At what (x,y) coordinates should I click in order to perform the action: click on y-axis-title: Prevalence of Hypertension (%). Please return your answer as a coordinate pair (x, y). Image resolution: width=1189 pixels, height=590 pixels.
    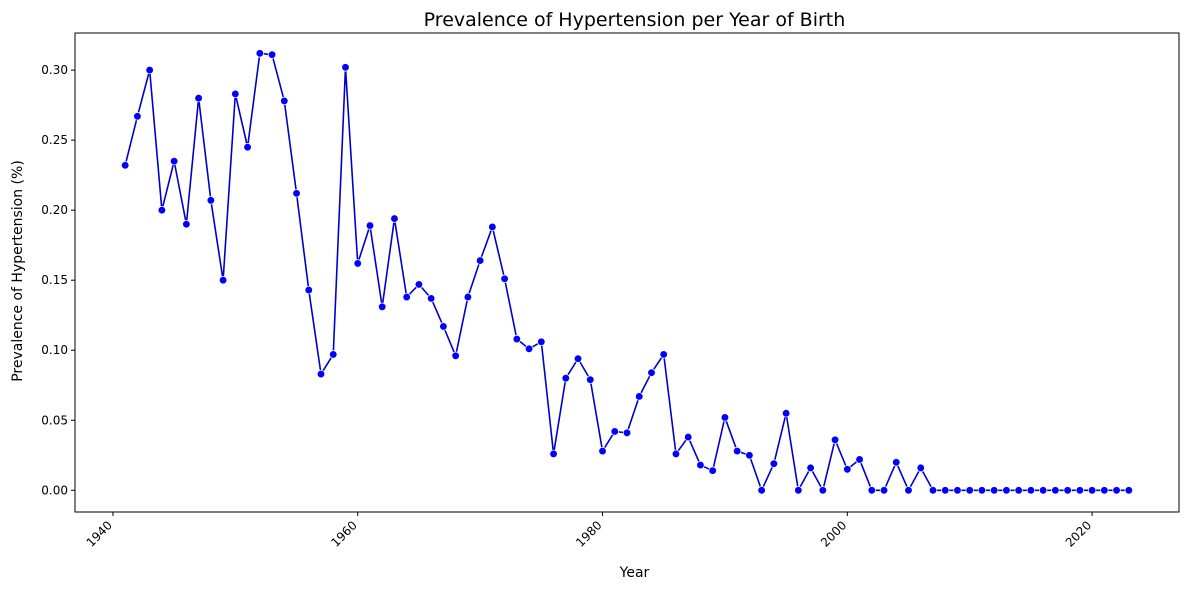
    Looking at the image, I should click on (18, 271).